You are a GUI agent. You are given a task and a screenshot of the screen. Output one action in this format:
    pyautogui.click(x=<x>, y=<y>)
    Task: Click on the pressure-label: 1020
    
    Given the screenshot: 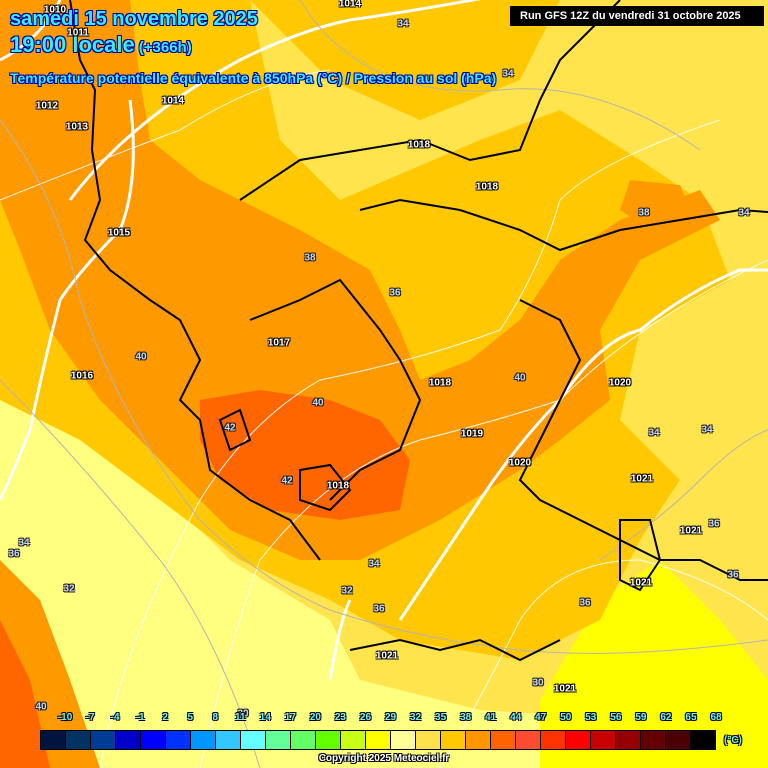 What is the action you would take?
    pyautogui.click(x=520, y=463)
    